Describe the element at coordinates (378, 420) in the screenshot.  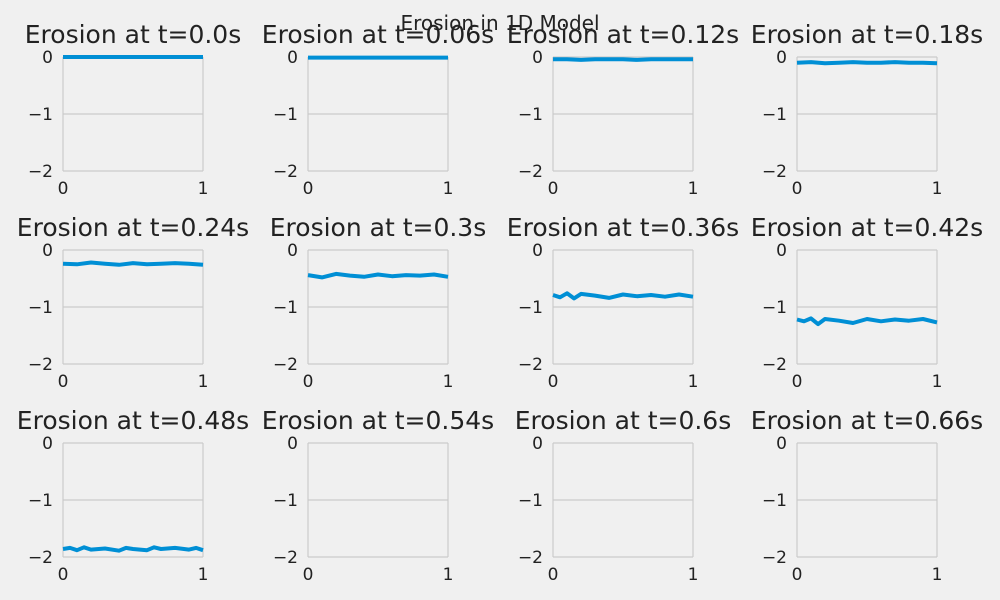
I see `subplot-title: Erosion at t=0.54s` at that location.